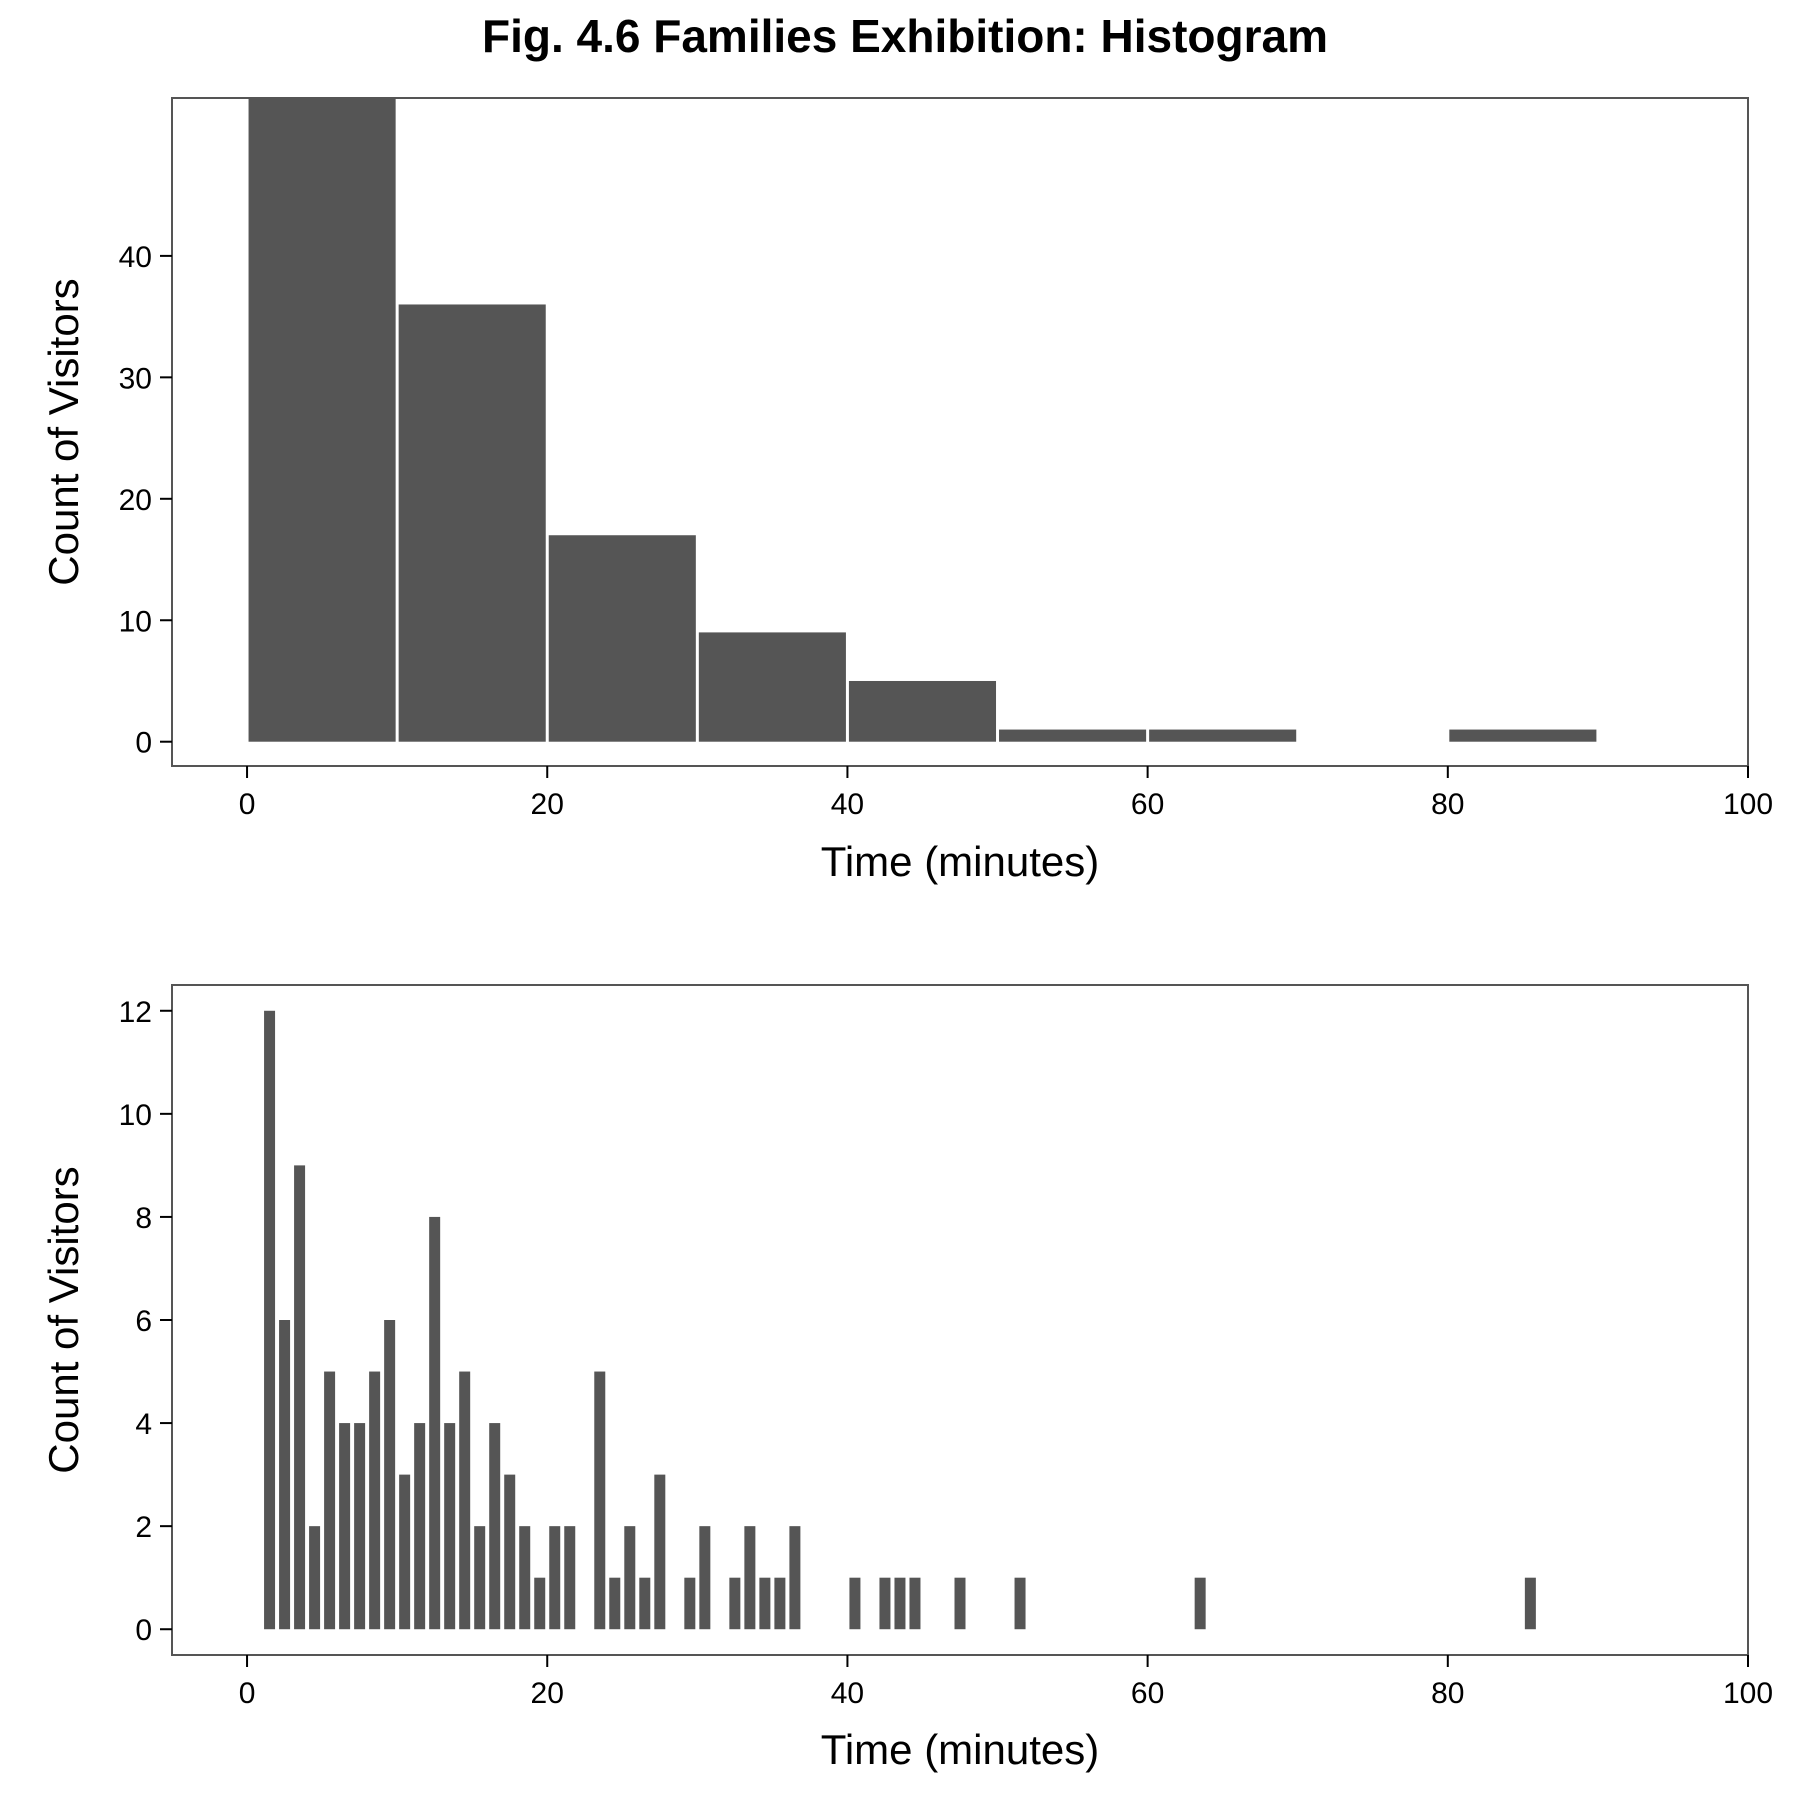  I want to click on y-axis-bottom: 0 2 4 6 8 10 12, so click(145, 1321).